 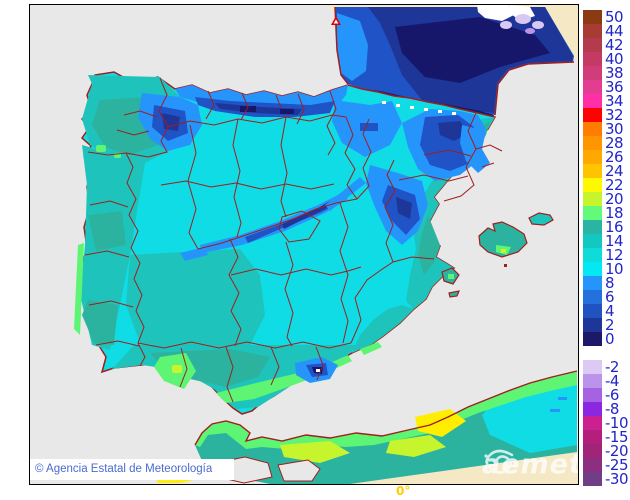 I want to click on legend-row: -2, so click(x=605, y=367).